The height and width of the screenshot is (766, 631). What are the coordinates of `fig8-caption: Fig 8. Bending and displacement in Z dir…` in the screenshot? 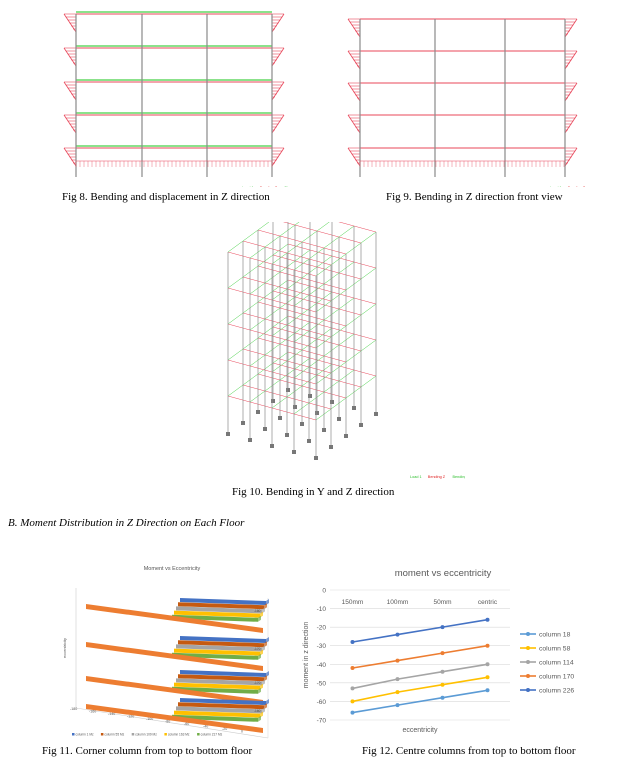 It's located at (166, 197).